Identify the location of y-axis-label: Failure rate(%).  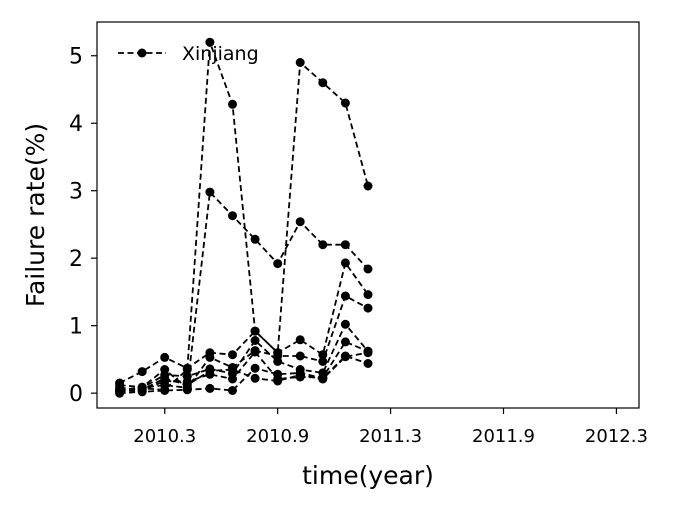
(35, 215).